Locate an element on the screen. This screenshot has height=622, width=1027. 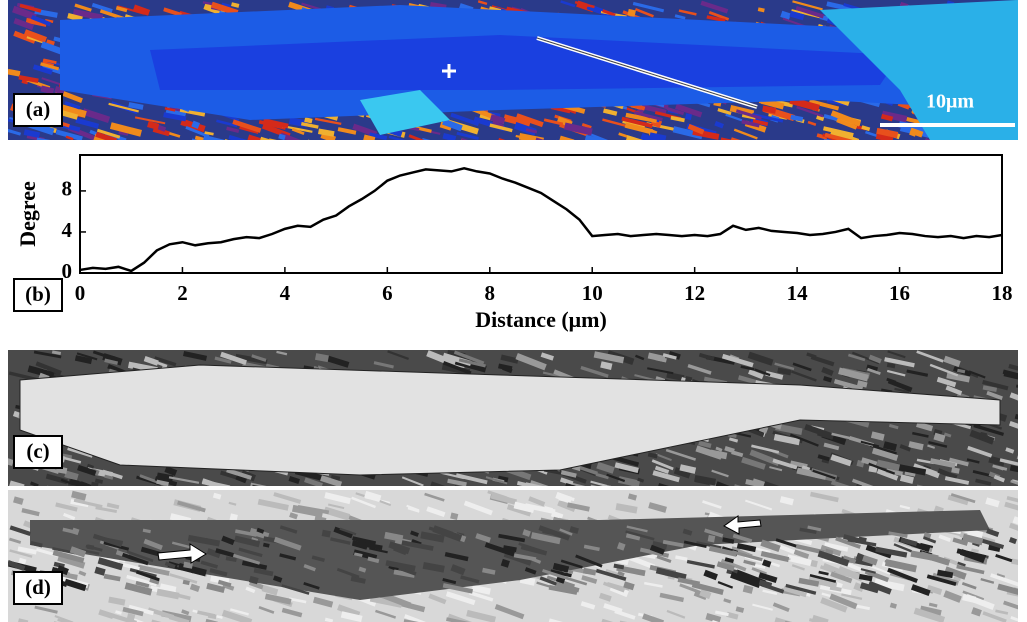
y-axis-label: Degree is located at coordinates (27, 214).